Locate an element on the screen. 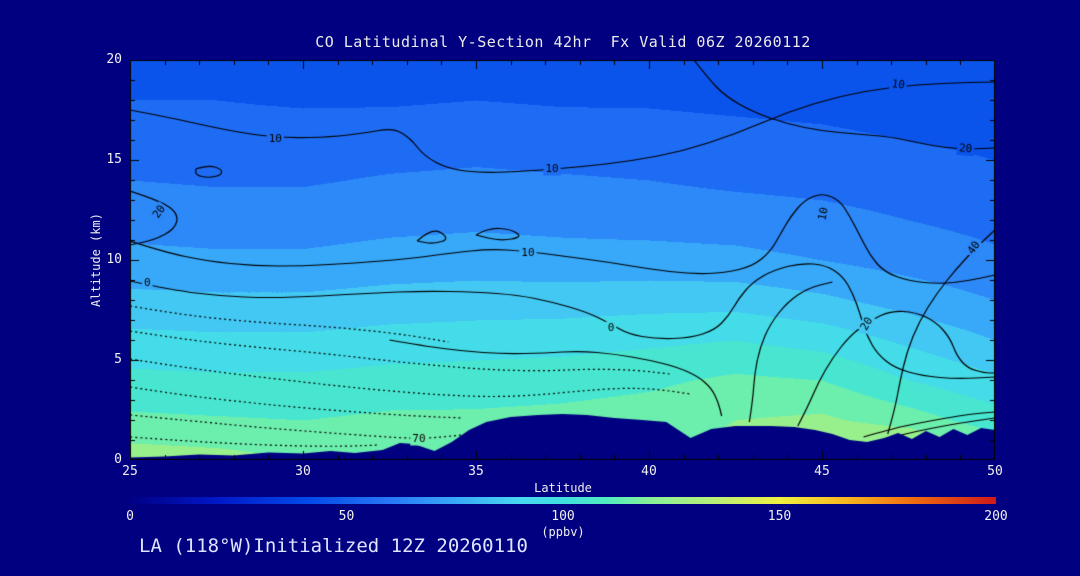  x-tick-label: 25 is located at coordinates (130, 471).